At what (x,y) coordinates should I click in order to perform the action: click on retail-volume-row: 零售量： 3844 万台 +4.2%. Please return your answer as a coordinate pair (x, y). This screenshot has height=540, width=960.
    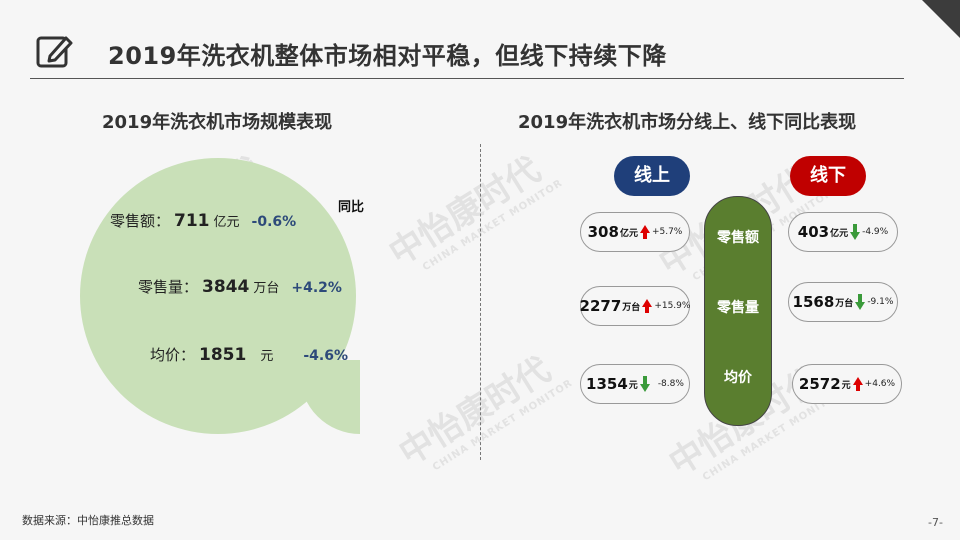
    Looking at the image, I should click on (240, 286).